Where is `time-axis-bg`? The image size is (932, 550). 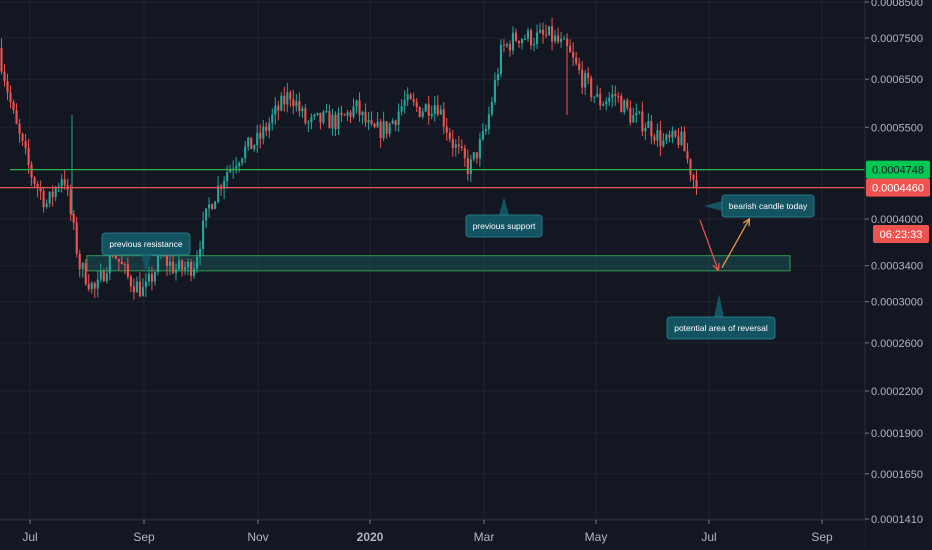
time-axis-bg is located at coordinates (432, 535).